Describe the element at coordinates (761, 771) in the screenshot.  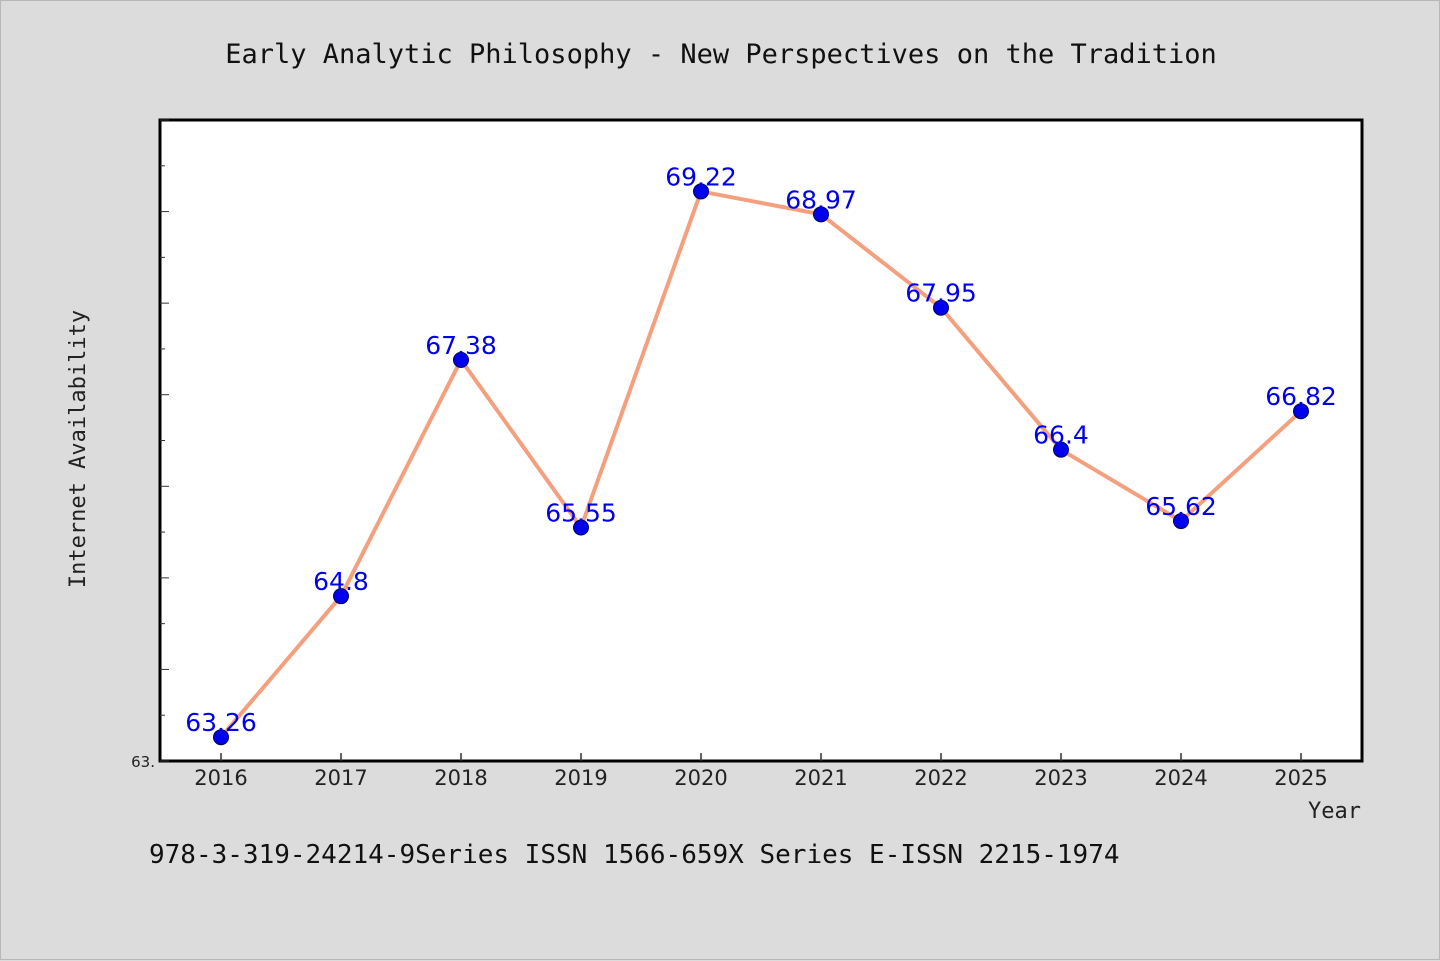
I see `x-axis-ticks: 2016 2017 2018 2019 2020 2021 2022 2023 2024 2025` at that location.